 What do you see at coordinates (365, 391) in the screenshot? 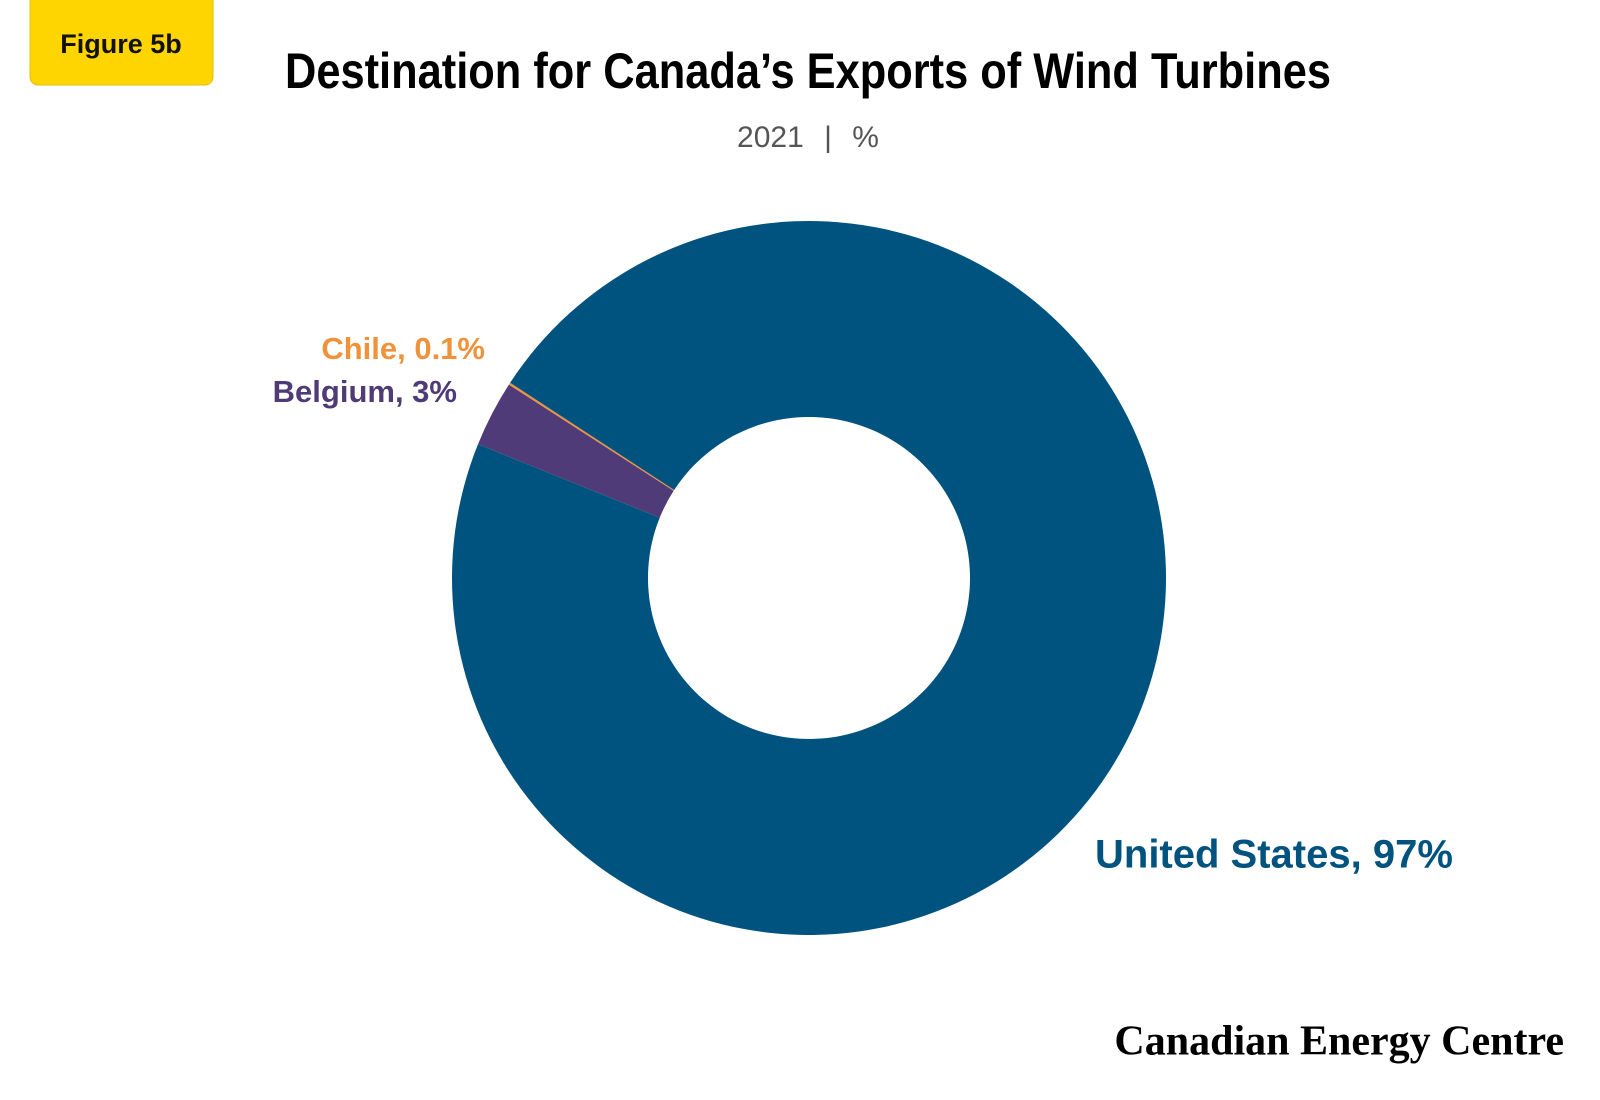
I see `data-label: Belgium, 3%` at bounding box center [365, 391].